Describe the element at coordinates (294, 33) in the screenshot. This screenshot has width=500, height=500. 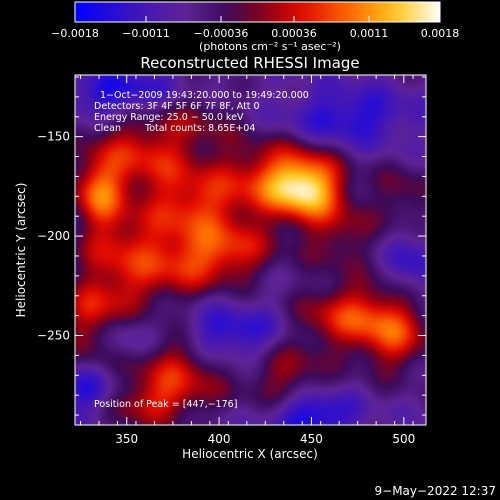
I see `colorbar-tick-label: 0.00036` at that location.